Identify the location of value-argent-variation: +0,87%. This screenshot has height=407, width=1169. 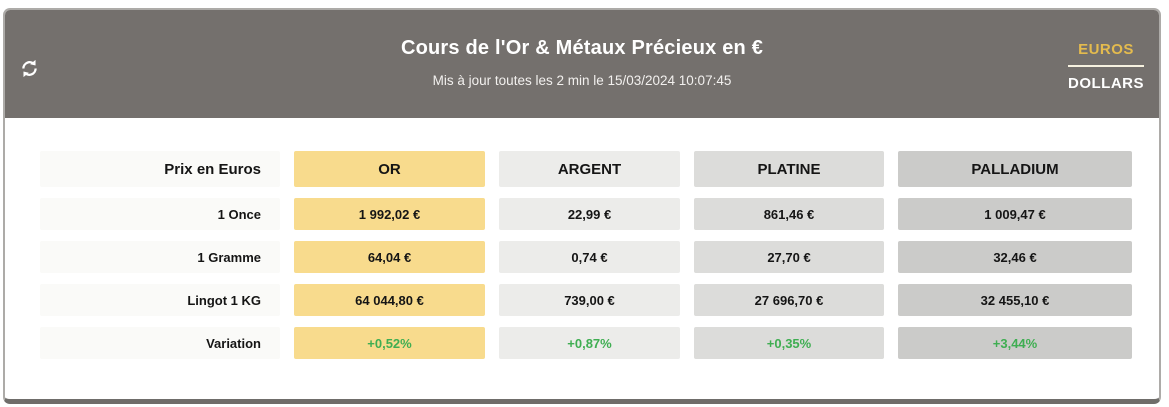
(589, 343).